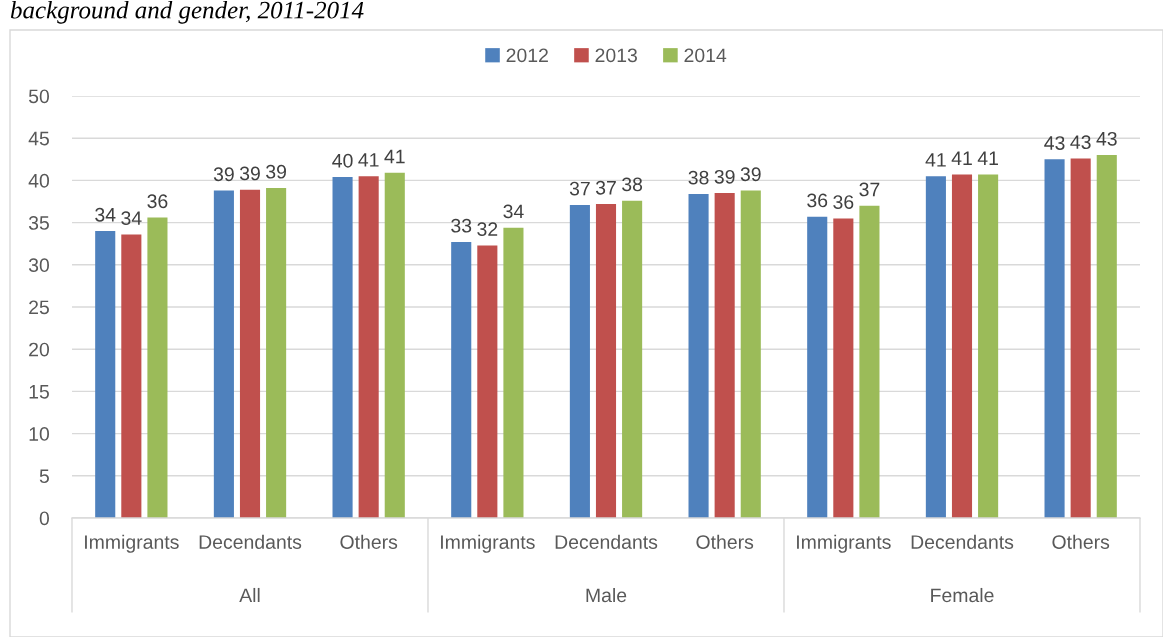 The height and width of the screenshot is (637, 1163). Describe the element at coordinates (39, 349) in the screenshot. I see `y-tick-label: 20` at that location.